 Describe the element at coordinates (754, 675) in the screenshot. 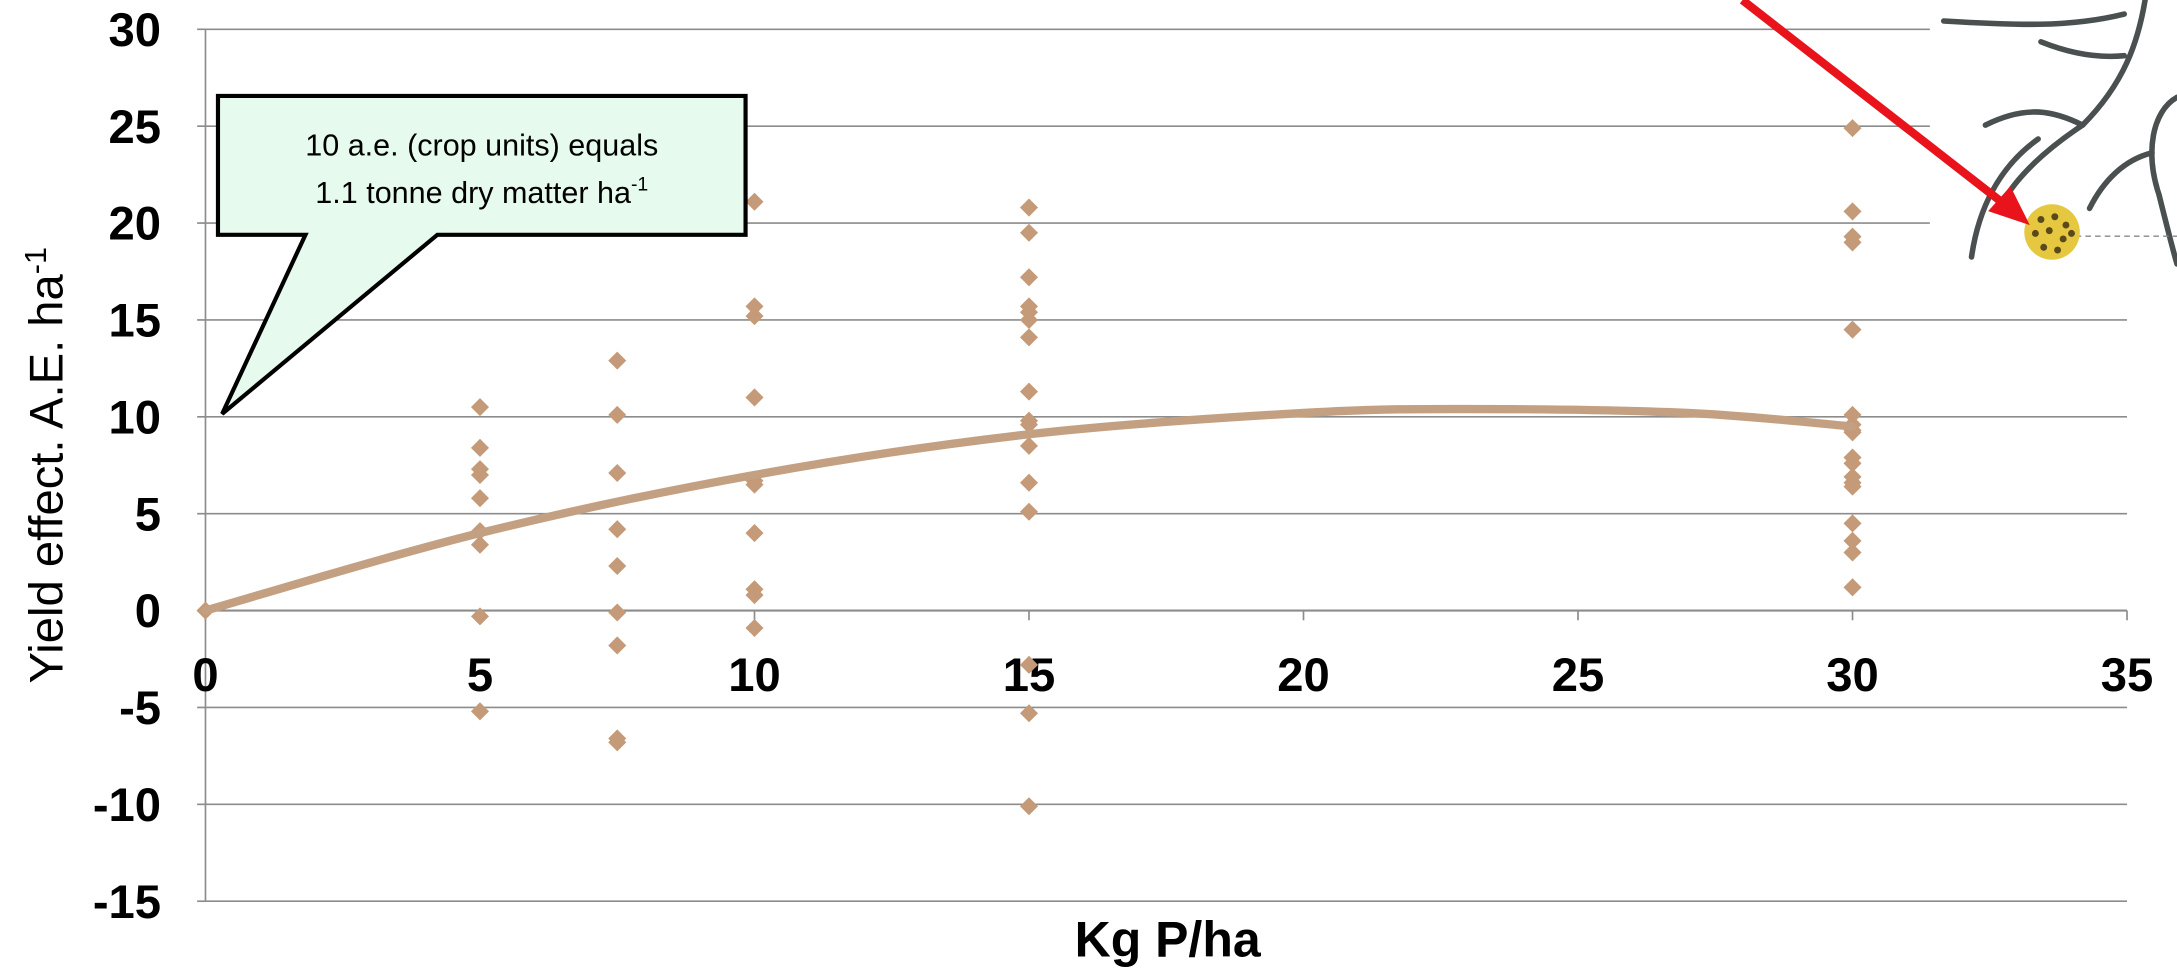

I see `x-tick-label: 10` at that location.